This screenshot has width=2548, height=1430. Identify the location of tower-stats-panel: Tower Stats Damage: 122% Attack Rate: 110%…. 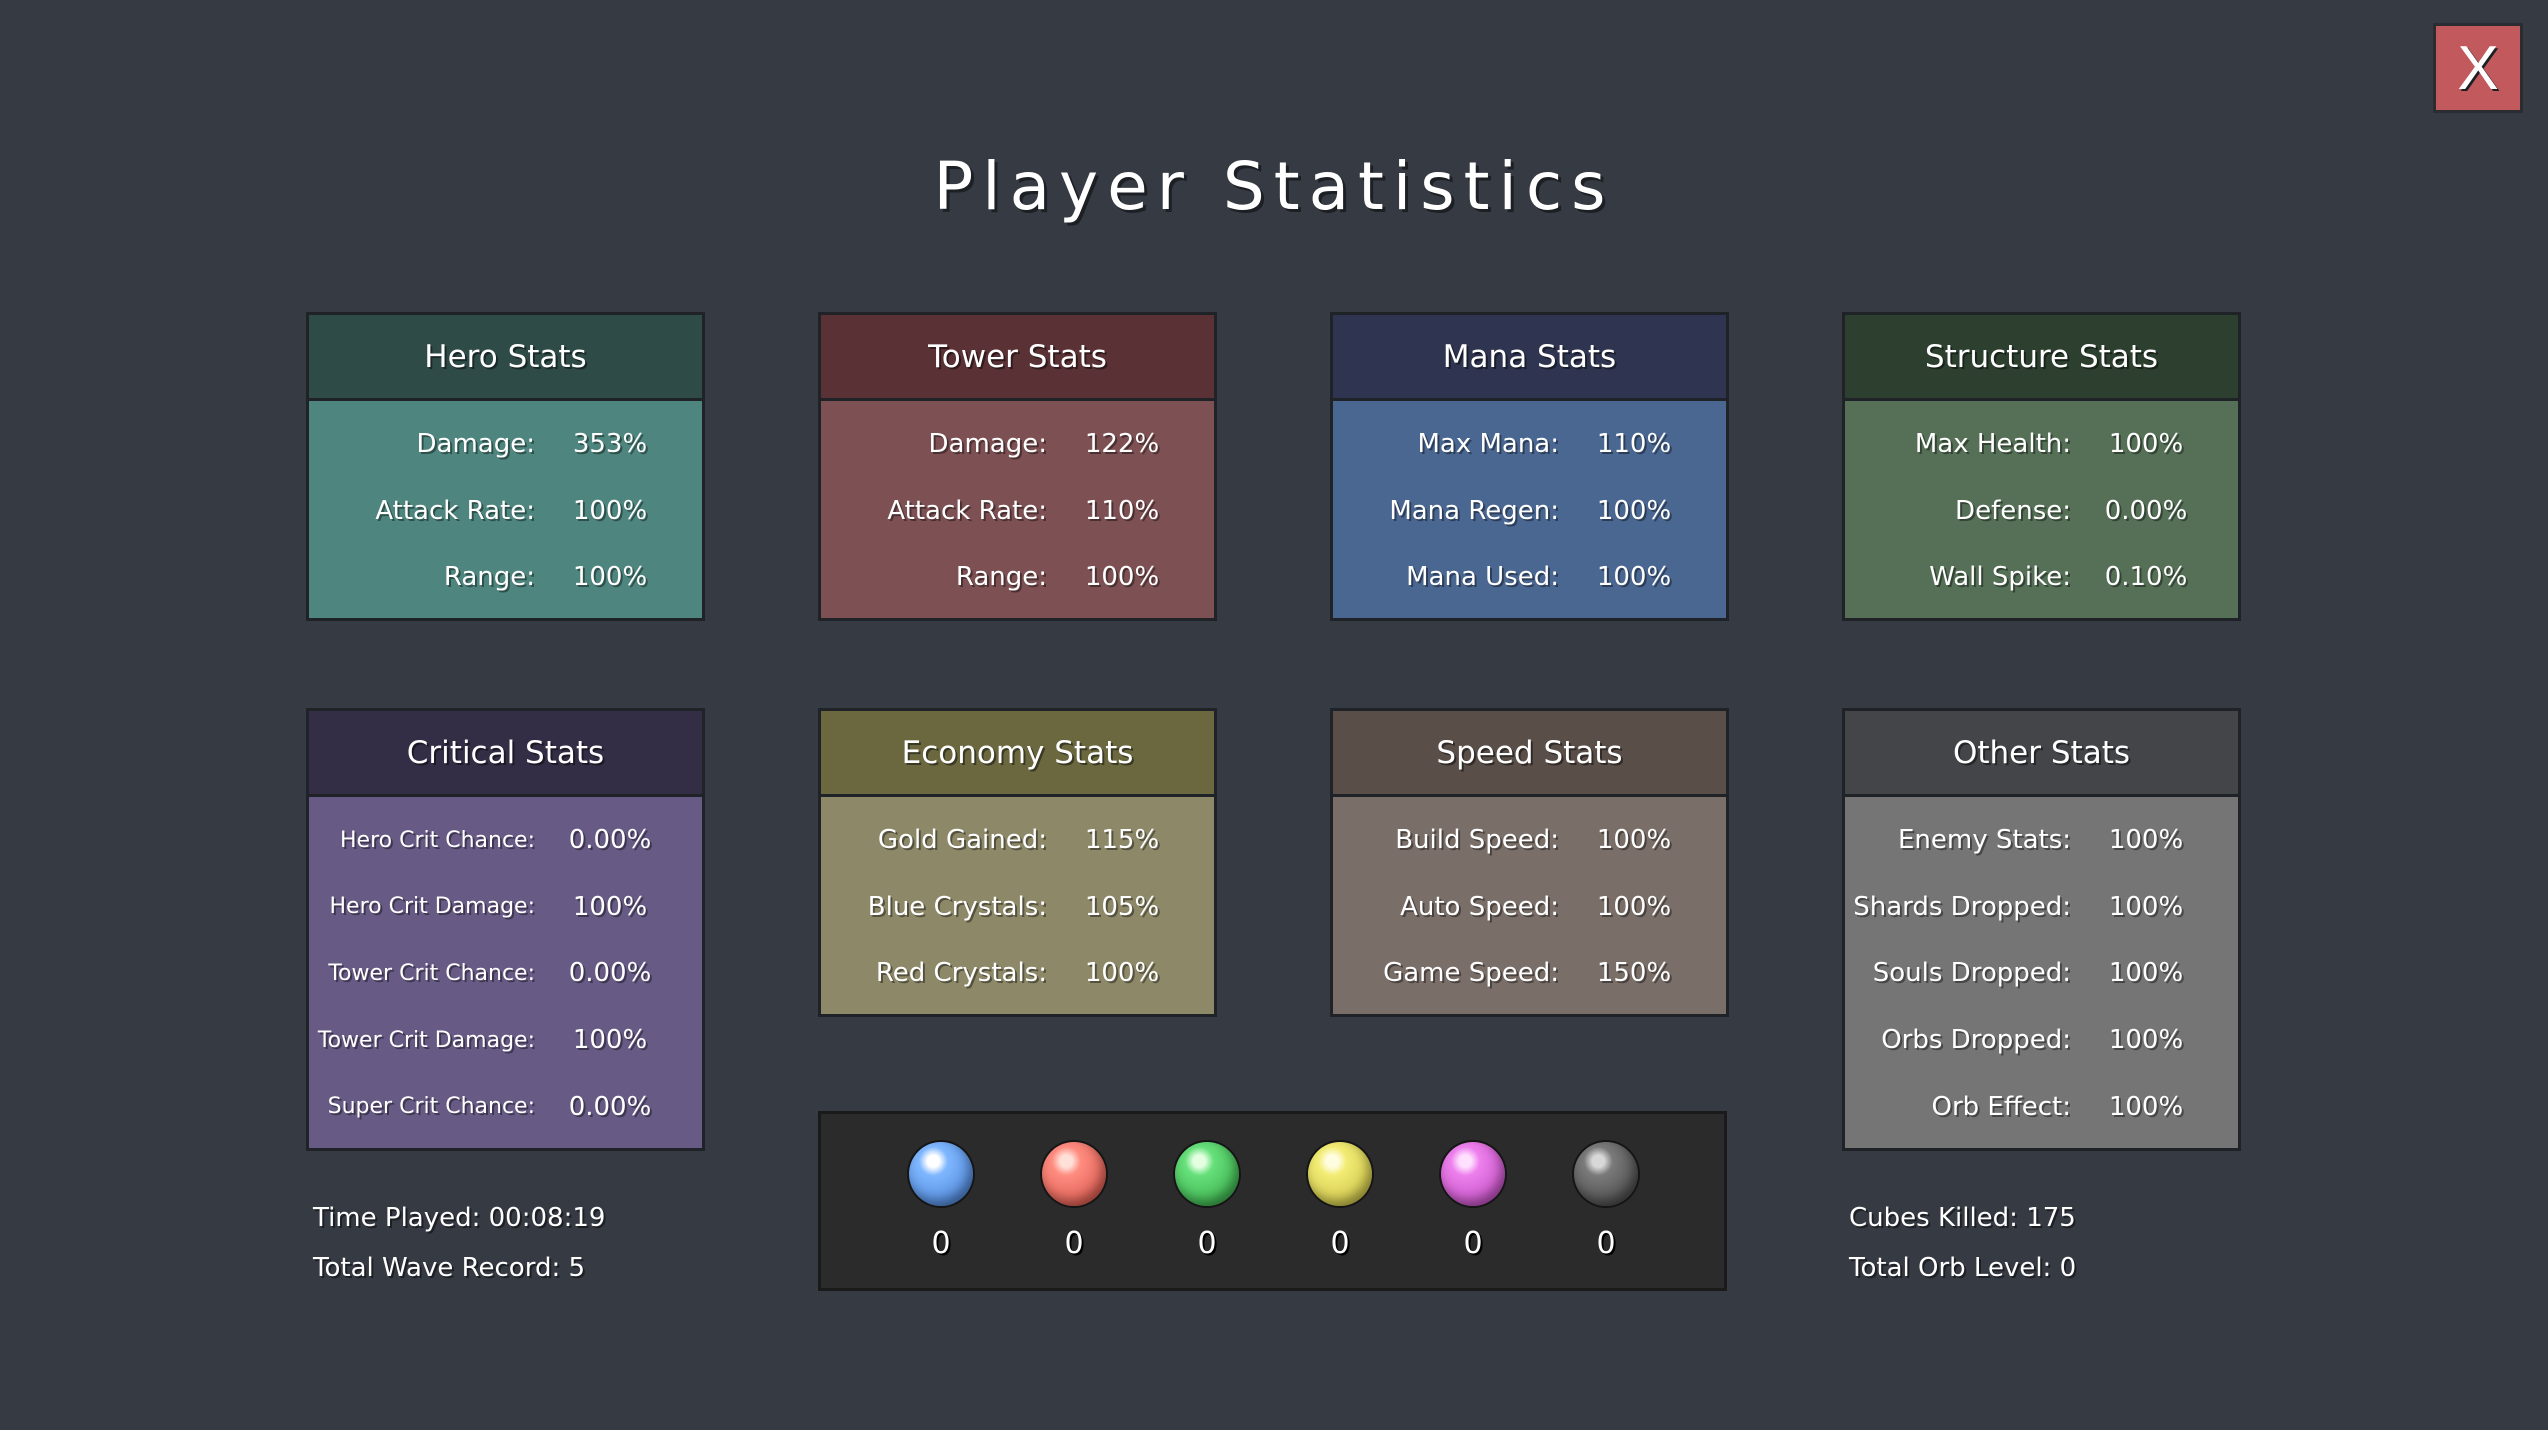
(1017, 466).